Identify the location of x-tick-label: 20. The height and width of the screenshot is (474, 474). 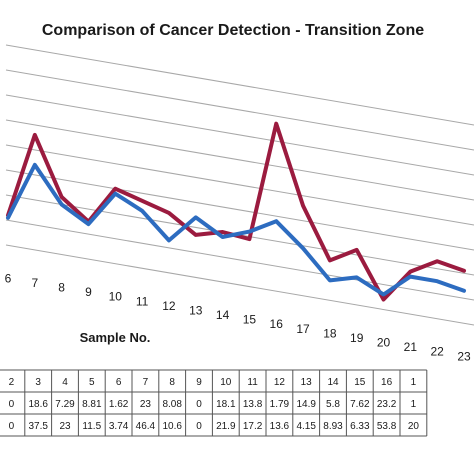
(384, 343).